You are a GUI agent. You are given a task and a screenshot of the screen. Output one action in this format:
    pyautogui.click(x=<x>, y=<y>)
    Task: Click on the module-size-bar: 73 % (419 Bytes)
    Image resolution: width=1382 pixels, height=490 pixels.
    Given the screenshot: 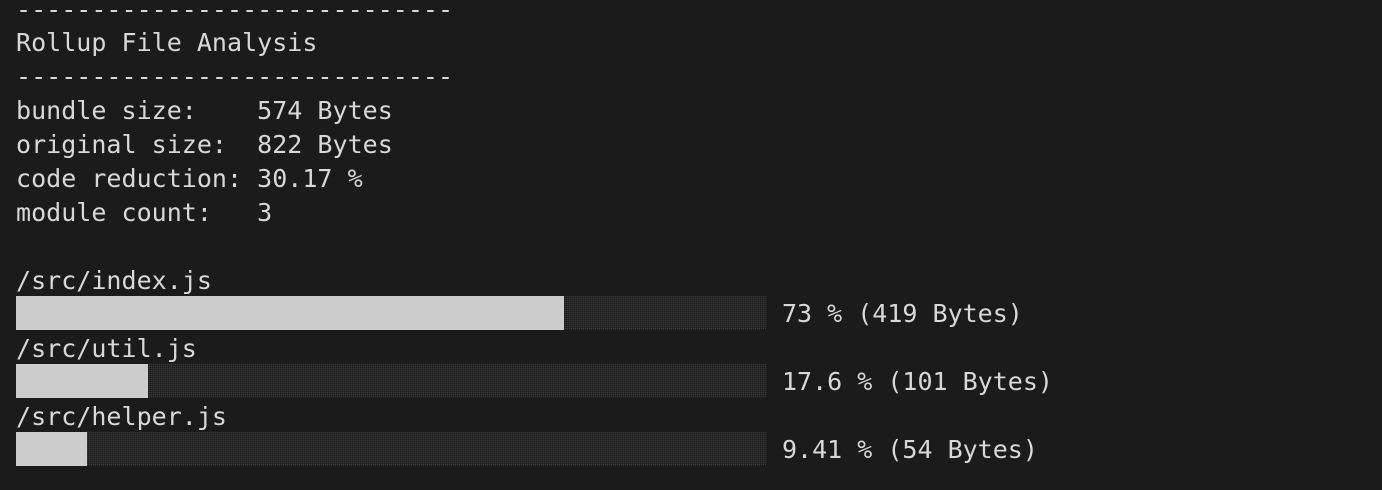 What is the action you would take?
    pyautogui.click(x=616, y=313)
    